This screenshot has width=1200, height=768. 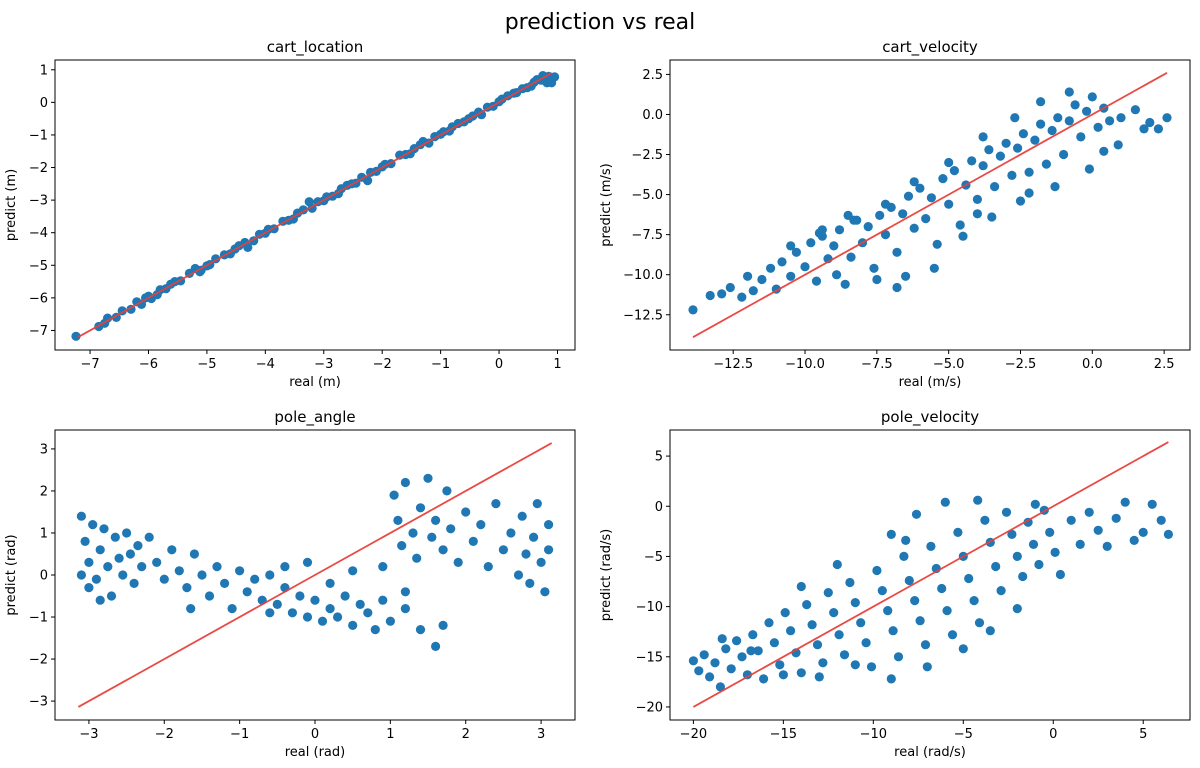 What do you see at coordinates (44, 70) in the screenshot?
I see `y-tick-label: 1` at bounding box center [44, 70].